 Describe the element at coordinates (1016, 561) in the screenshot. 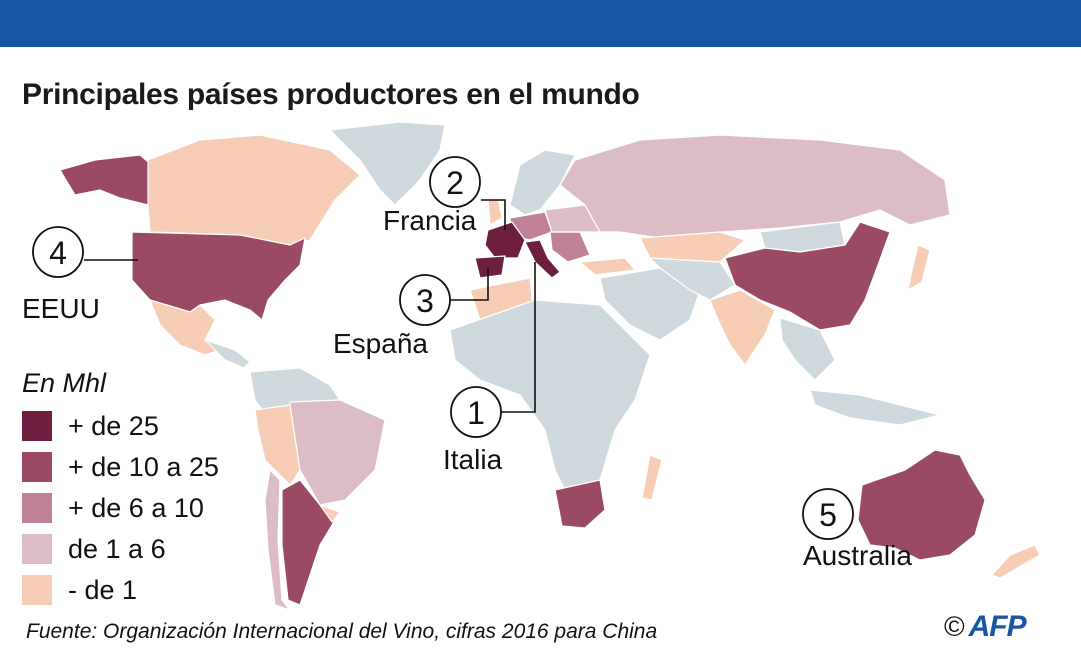

I see `region-new-zealand` at that location.